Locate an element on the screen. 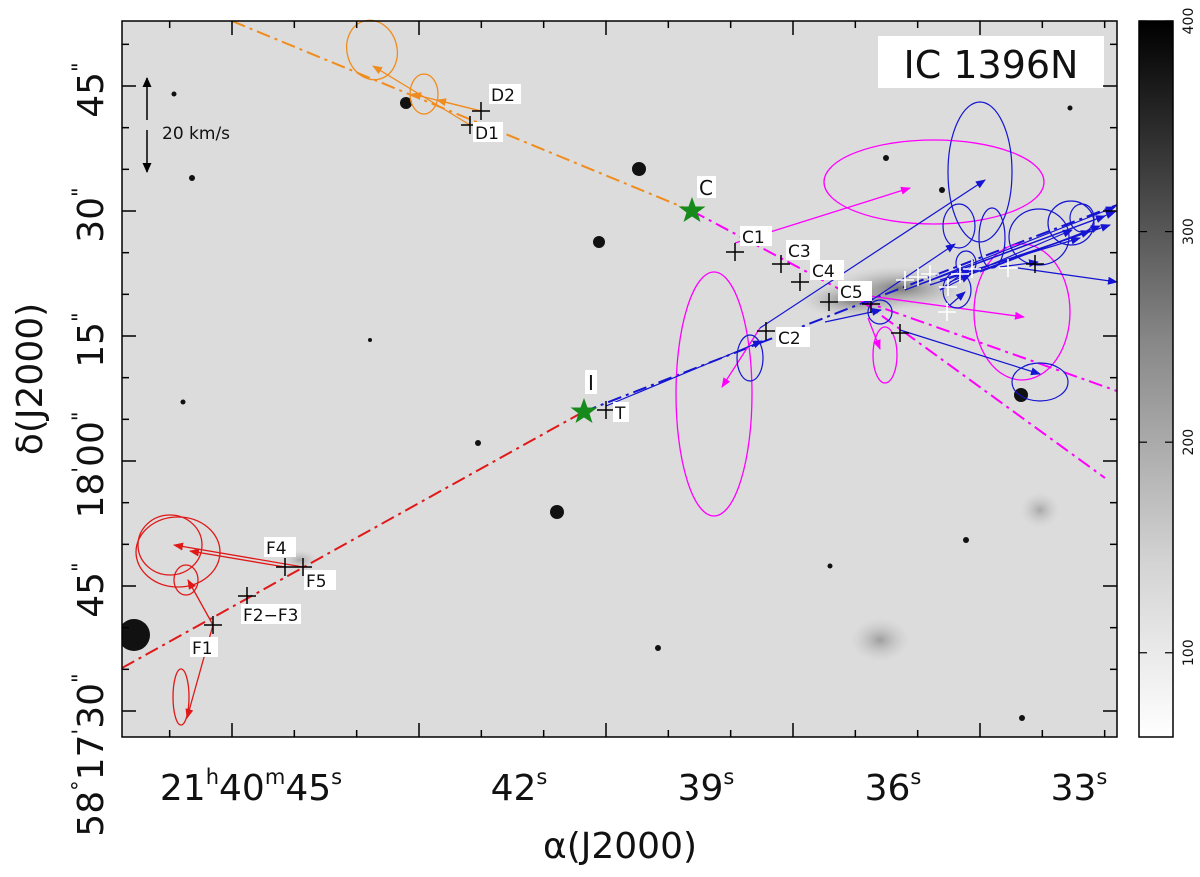 The image size is (1200, 877). y-tick-label: 58°17'30" is located at coordinates (90, 754).